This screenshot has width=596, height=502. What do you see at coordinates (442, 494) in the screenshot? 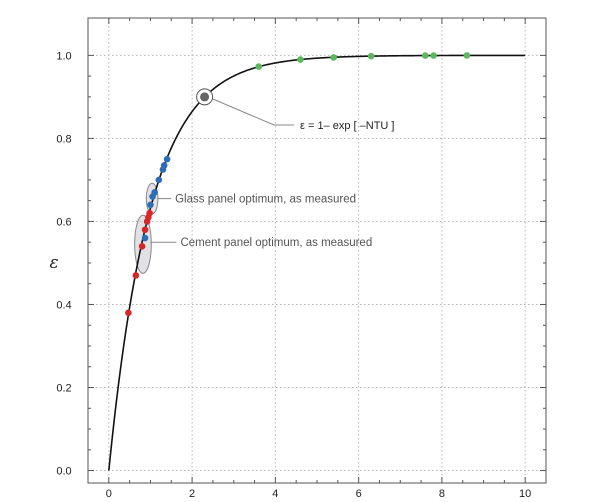
I see `x-tick-label: 8` at bounding box center [442, 494].